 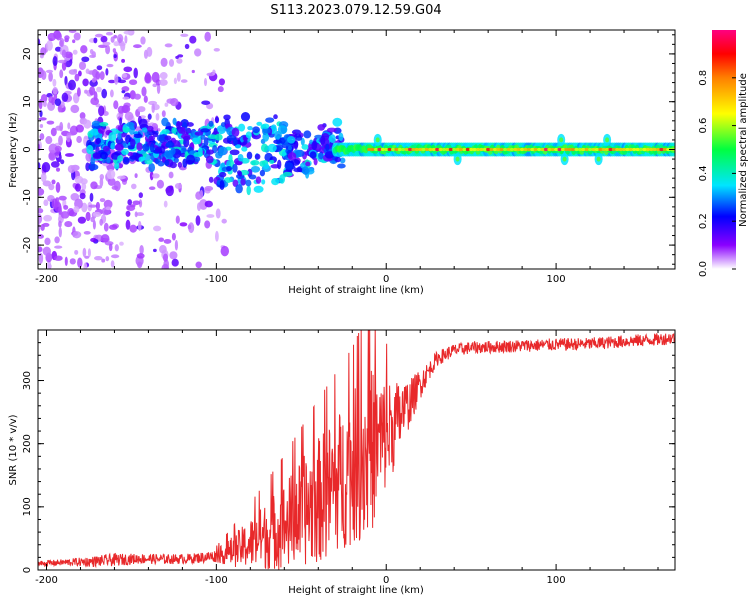 What do you see at coordinates (27, 149) in the screenshot?
I see `y-tick-label: 0` at bounding box center [27, 149].